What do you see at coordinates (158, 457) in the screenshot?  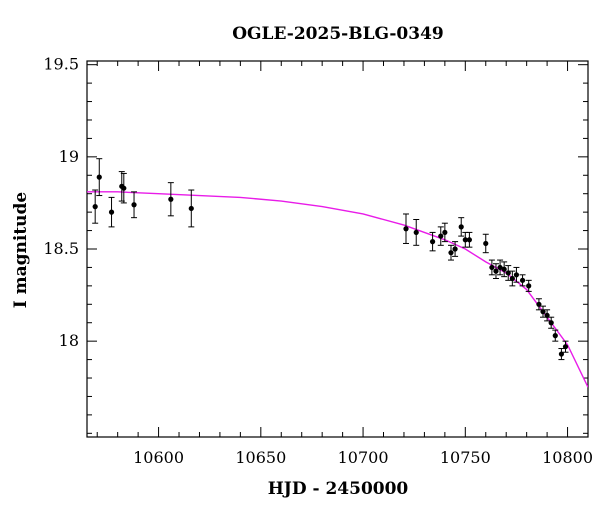 I see `x-tick-label: 10600` at bounding box center [158, 457].